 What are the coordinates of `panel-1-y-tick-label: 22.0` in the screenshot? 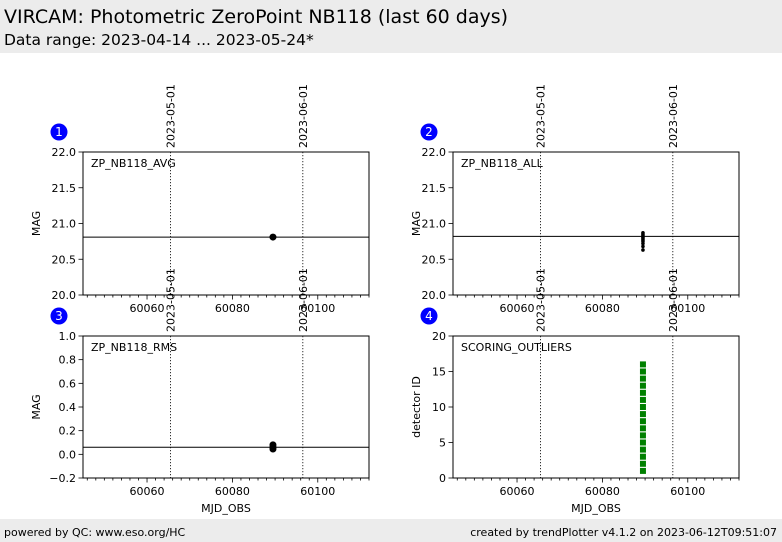 It's located at (64, 152).